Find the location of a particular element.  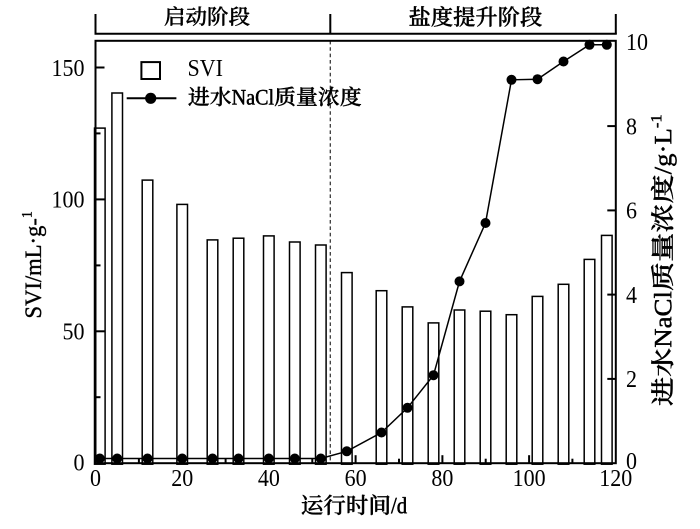

svg-text: 6 is located at coordinates (631, 211).